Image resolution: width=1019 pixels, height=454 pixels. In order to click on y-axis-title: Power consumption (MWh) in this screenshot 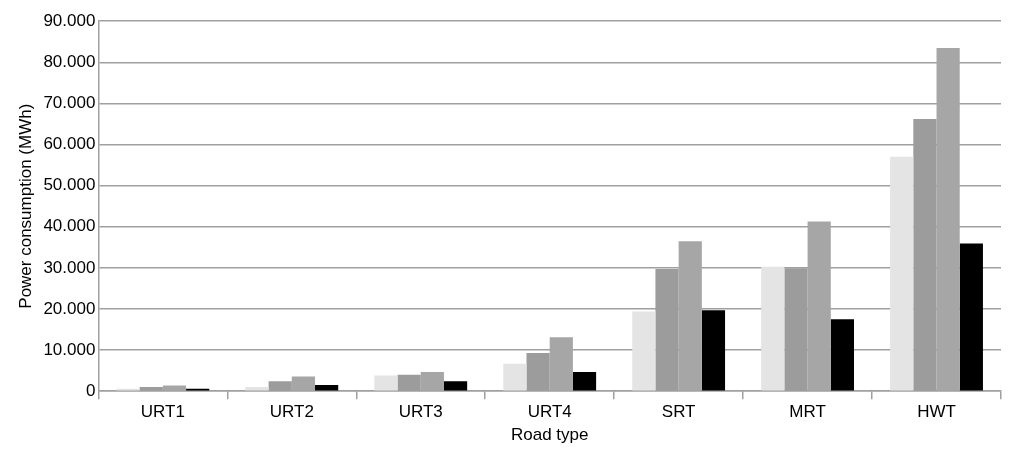, I will do `click(25, 206)`.